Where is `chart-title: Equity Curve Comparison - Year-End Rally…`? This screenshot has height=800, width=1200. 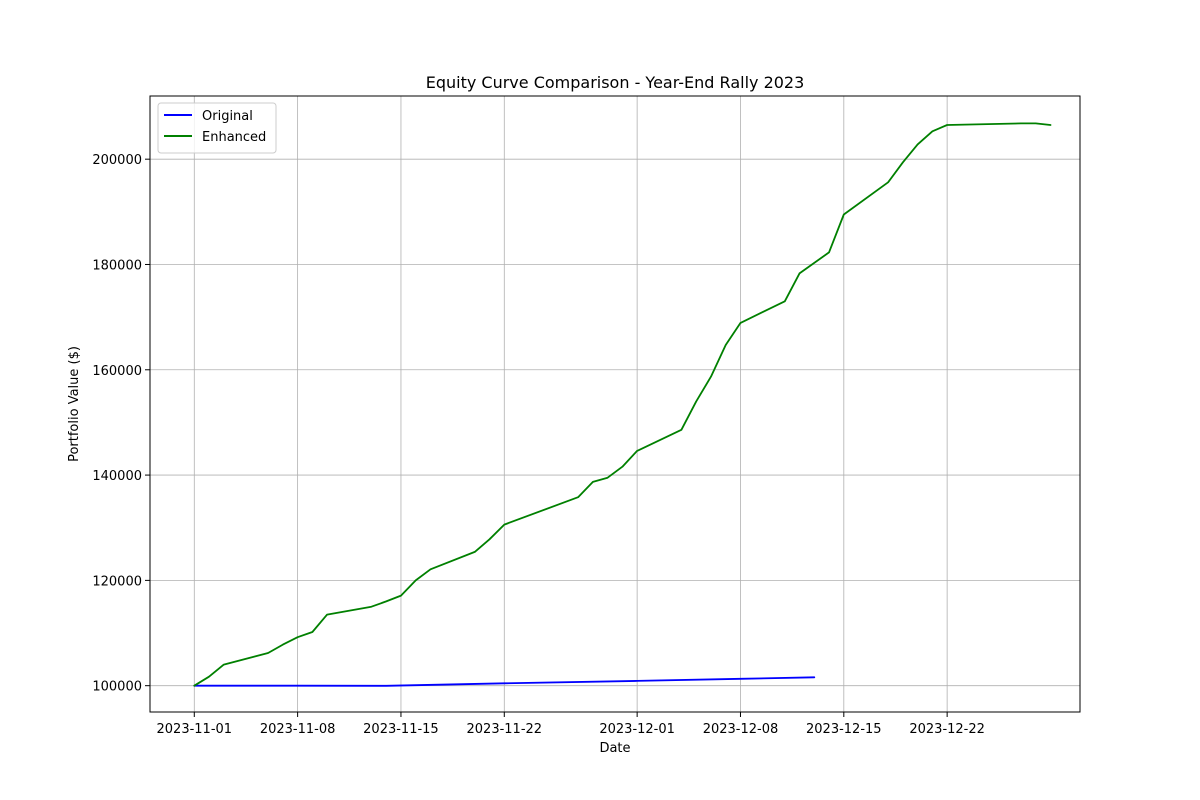 chart-title: Equity Curve Comparison - Year-End Rally… is located at coordinates (615, 82).